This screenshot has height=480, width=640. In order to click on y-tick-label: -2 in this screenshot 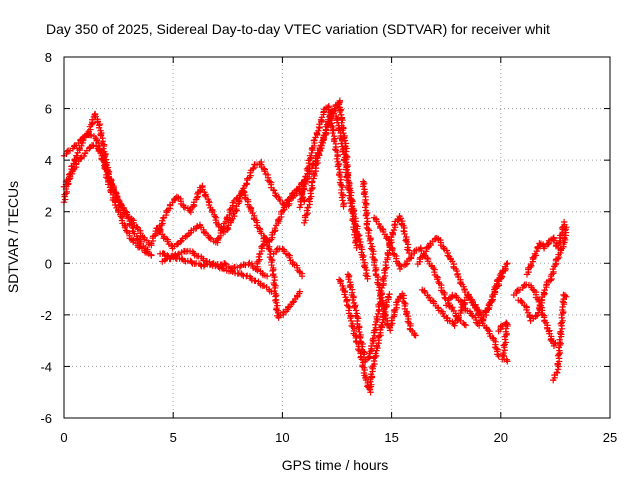, I will do `click(46, 315)`.